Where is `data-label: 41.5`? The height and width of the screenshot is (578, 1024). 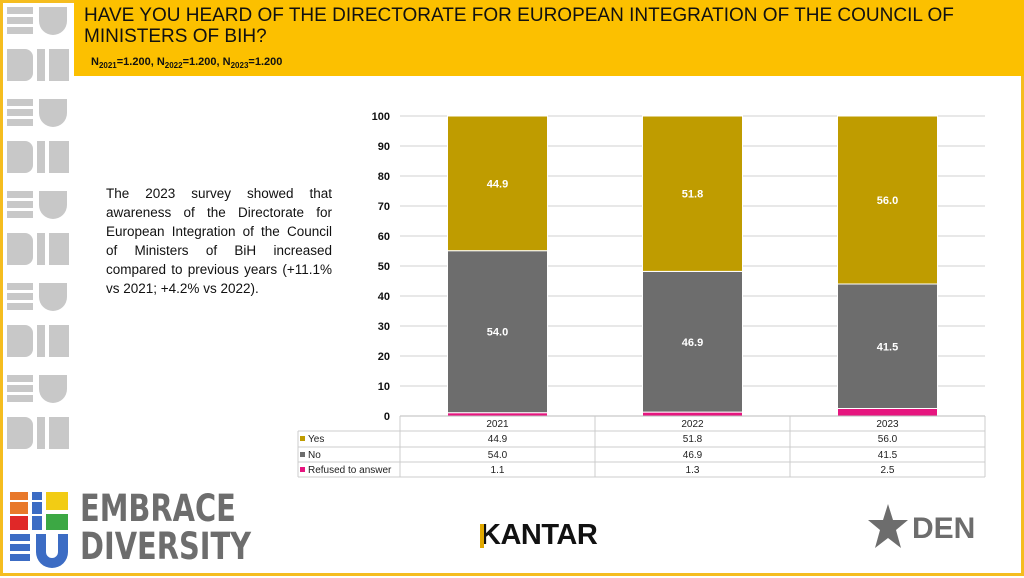 data-label: 41.5 is located at coordinates (887, 347).